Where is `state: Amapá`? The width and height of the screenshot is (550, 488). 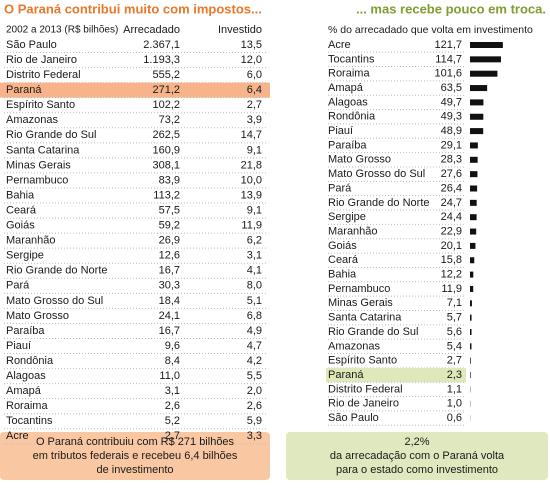 state: Amapá is located at coordinates (346, 88).